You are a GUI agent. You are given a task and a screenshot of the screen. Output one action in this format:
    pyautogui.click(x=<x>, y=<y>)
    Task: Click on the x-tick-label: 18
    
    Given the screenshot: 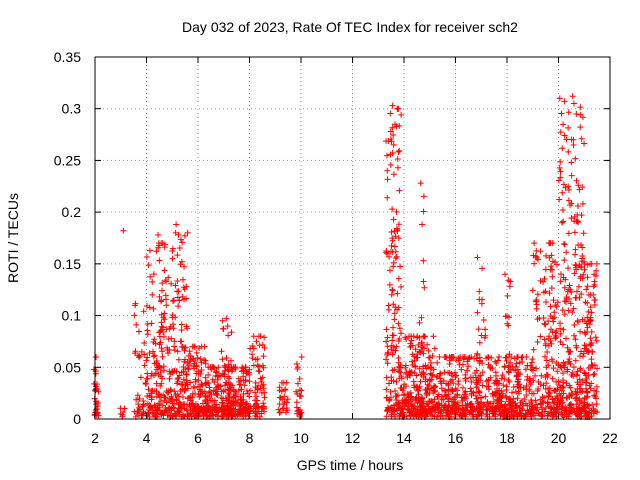 What is the action you would take?
    pyautogui.click(x=507, y=438)
    